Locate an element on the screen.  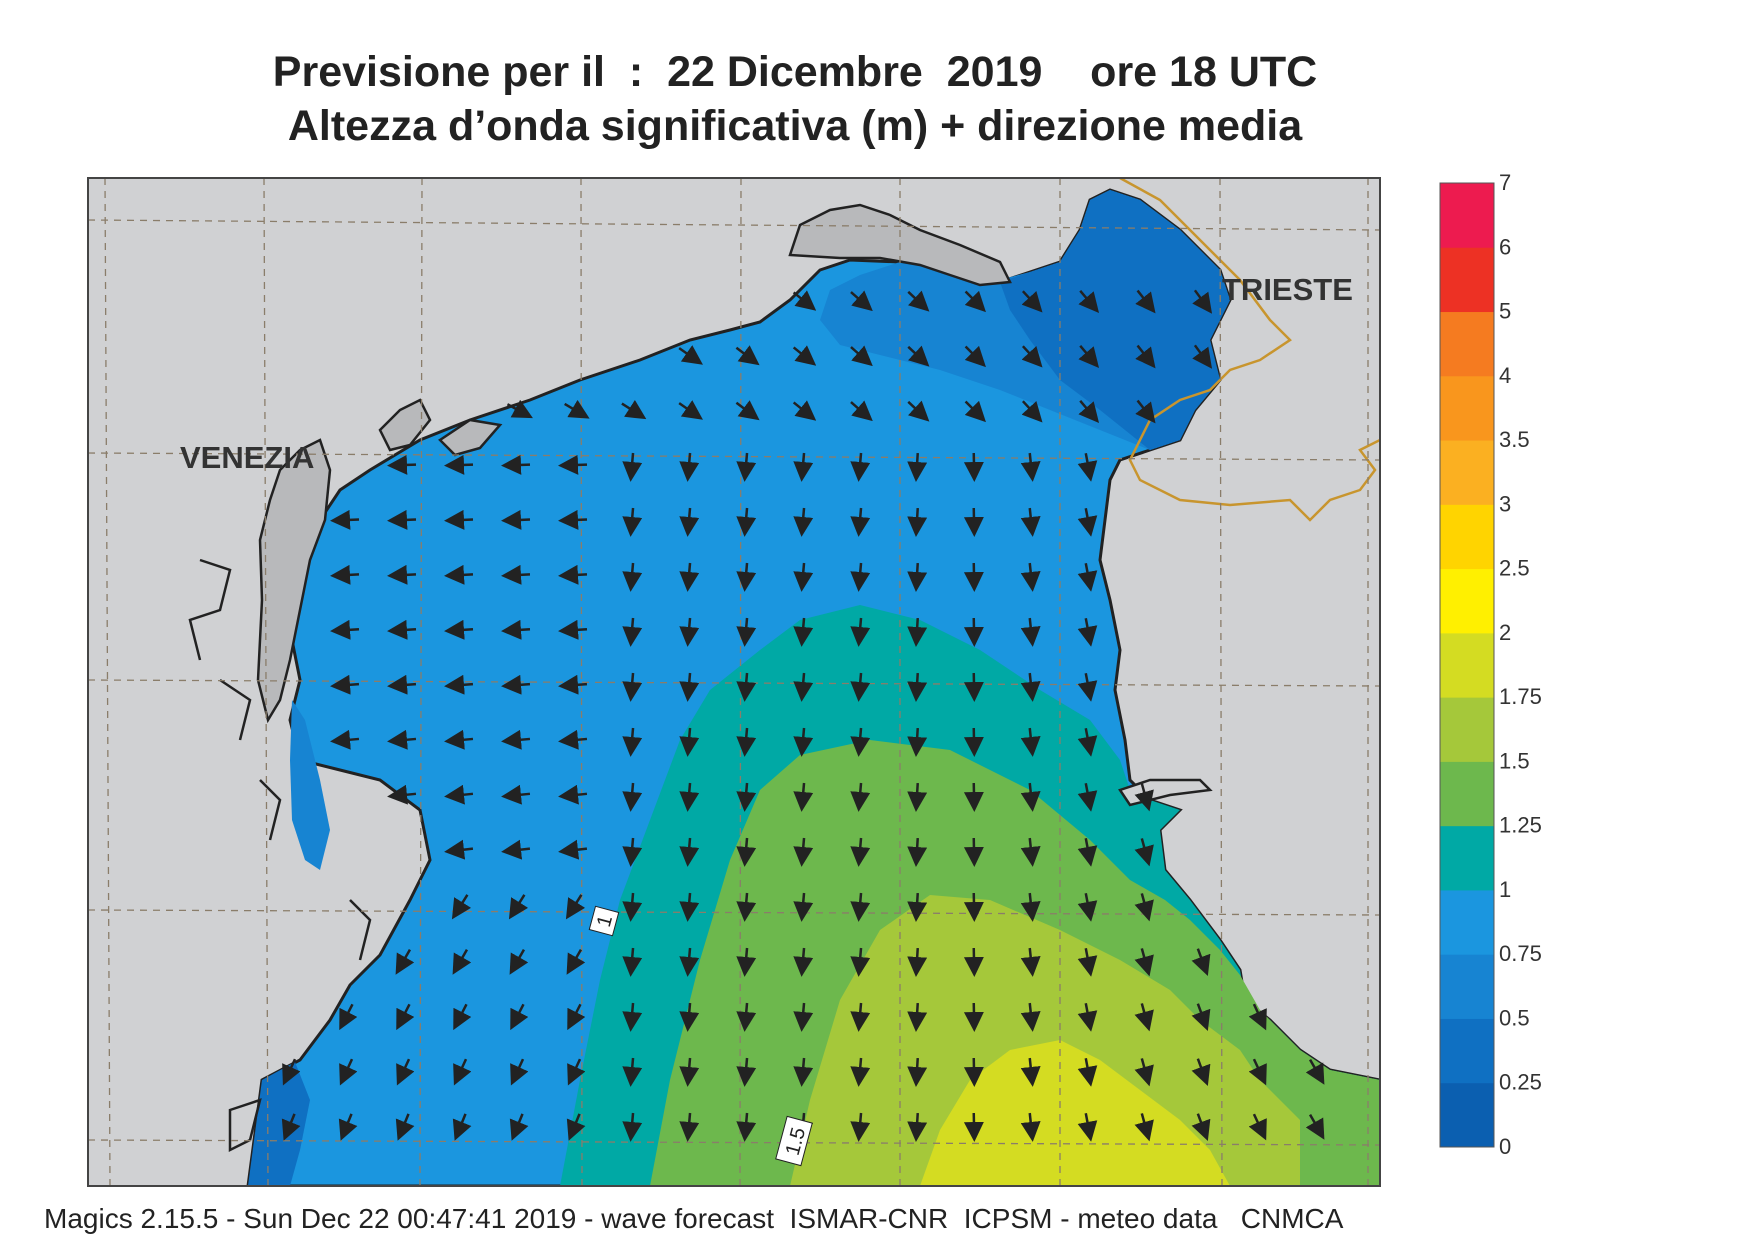
colorbar-tick-label: 0.5 is located at coordinates (1514, 1017).